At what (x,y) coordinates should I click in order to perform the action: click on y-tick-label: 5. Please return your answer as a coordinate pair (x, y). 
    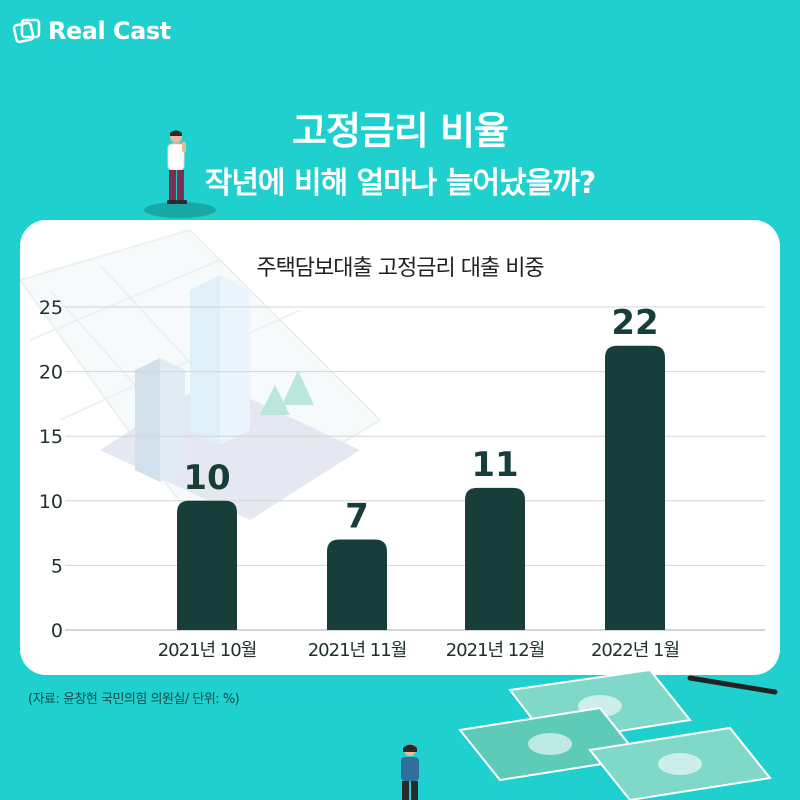
    Looking at the image, I should click on (57, 566).